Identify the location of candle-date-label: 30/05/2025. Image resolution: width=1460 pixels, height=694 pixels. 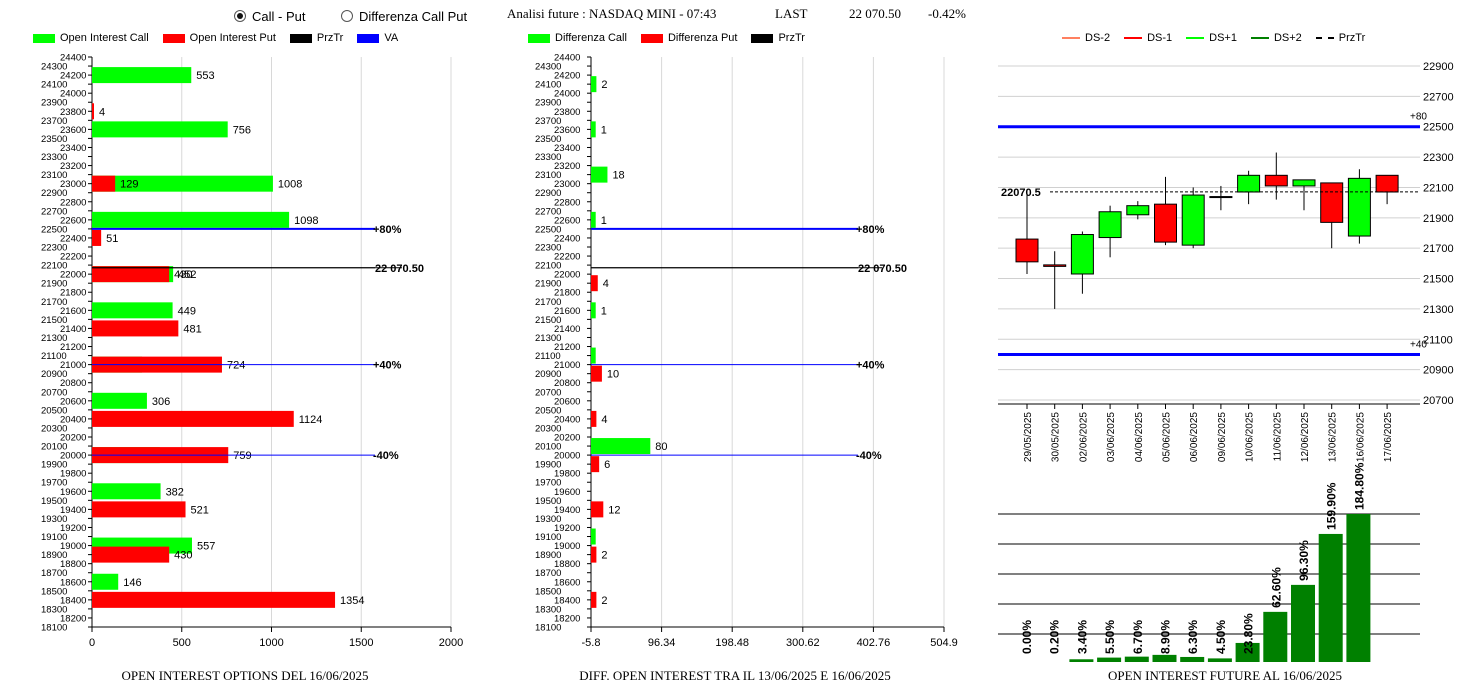
(1056, 437).